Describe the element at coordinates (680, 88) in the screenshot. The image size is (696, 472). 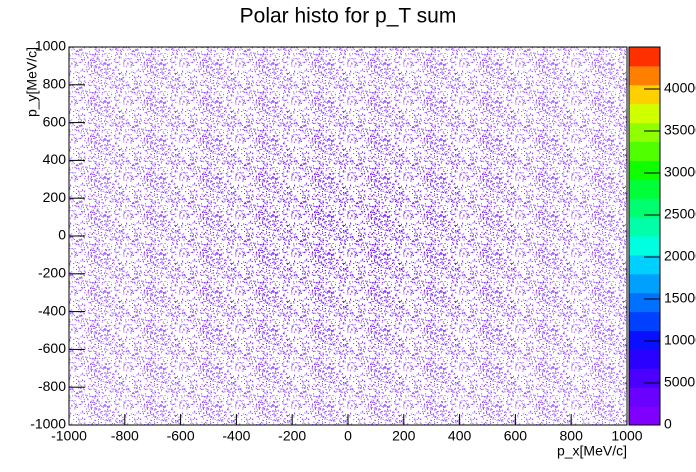
I see `z-tick-label: 40000` at that location.